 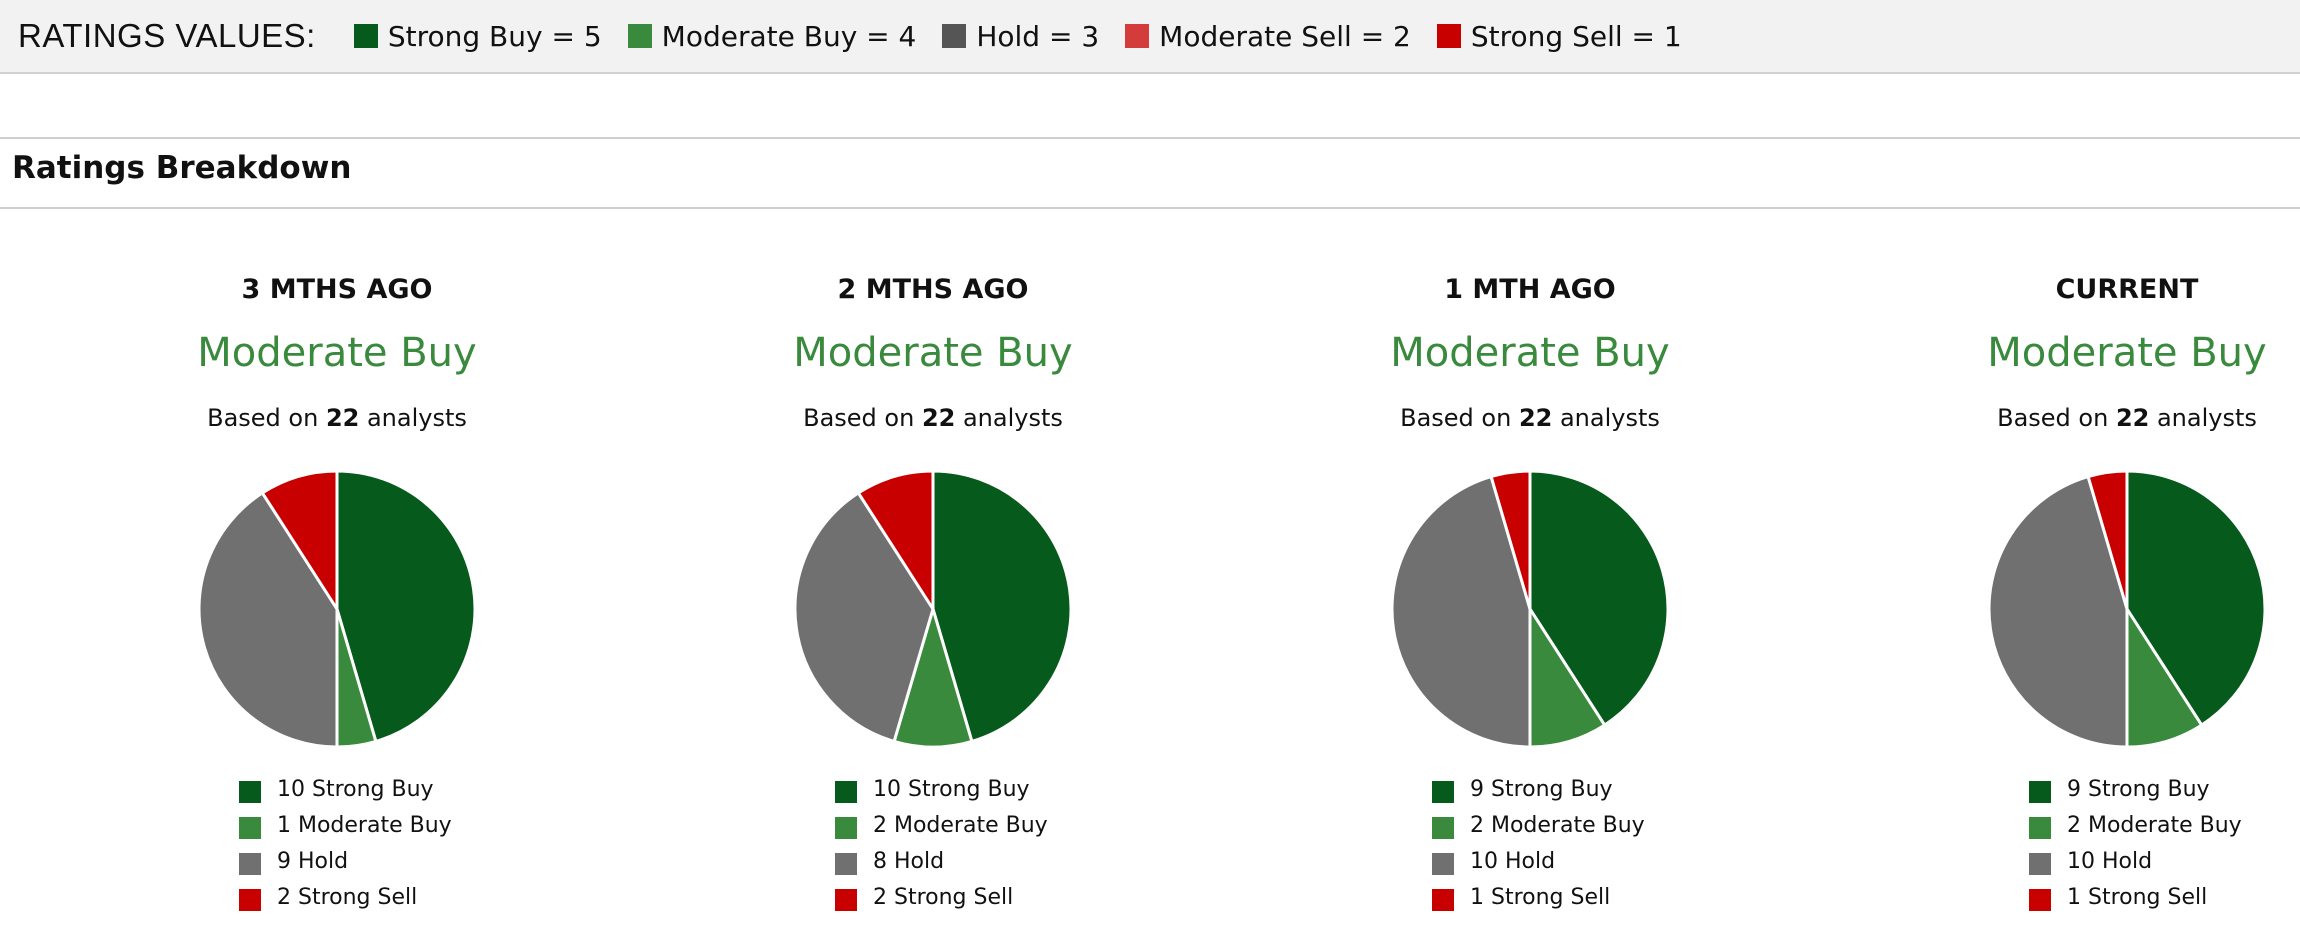 I want to click on pie-slice-moderate-buy, so click(x=1567, y=678).